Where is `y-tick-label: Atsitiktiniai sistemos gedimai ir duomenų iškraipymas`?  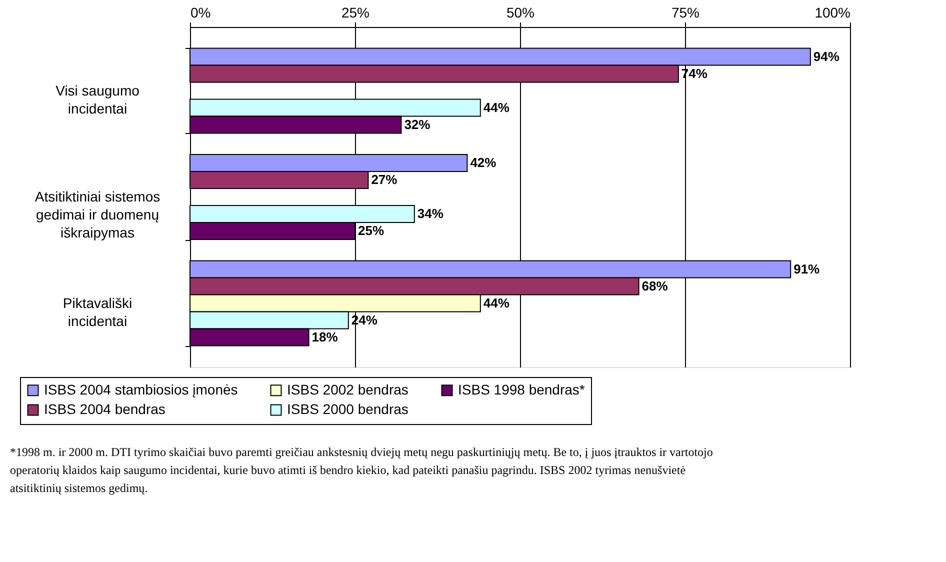 y-tick-label: Atsitiktiniai sistemos gedimai ir duomenų iškraipymas is located at coordinates (97, 214).